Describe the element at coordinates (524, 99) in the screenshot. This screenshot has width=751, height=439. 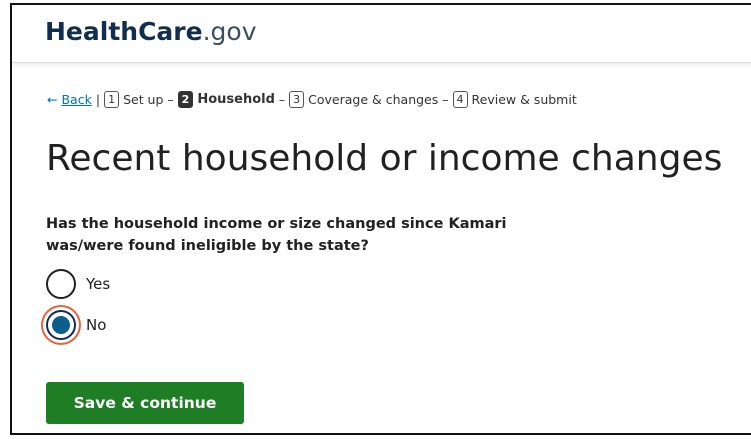
I see `step-label: Review & submit` at that location.